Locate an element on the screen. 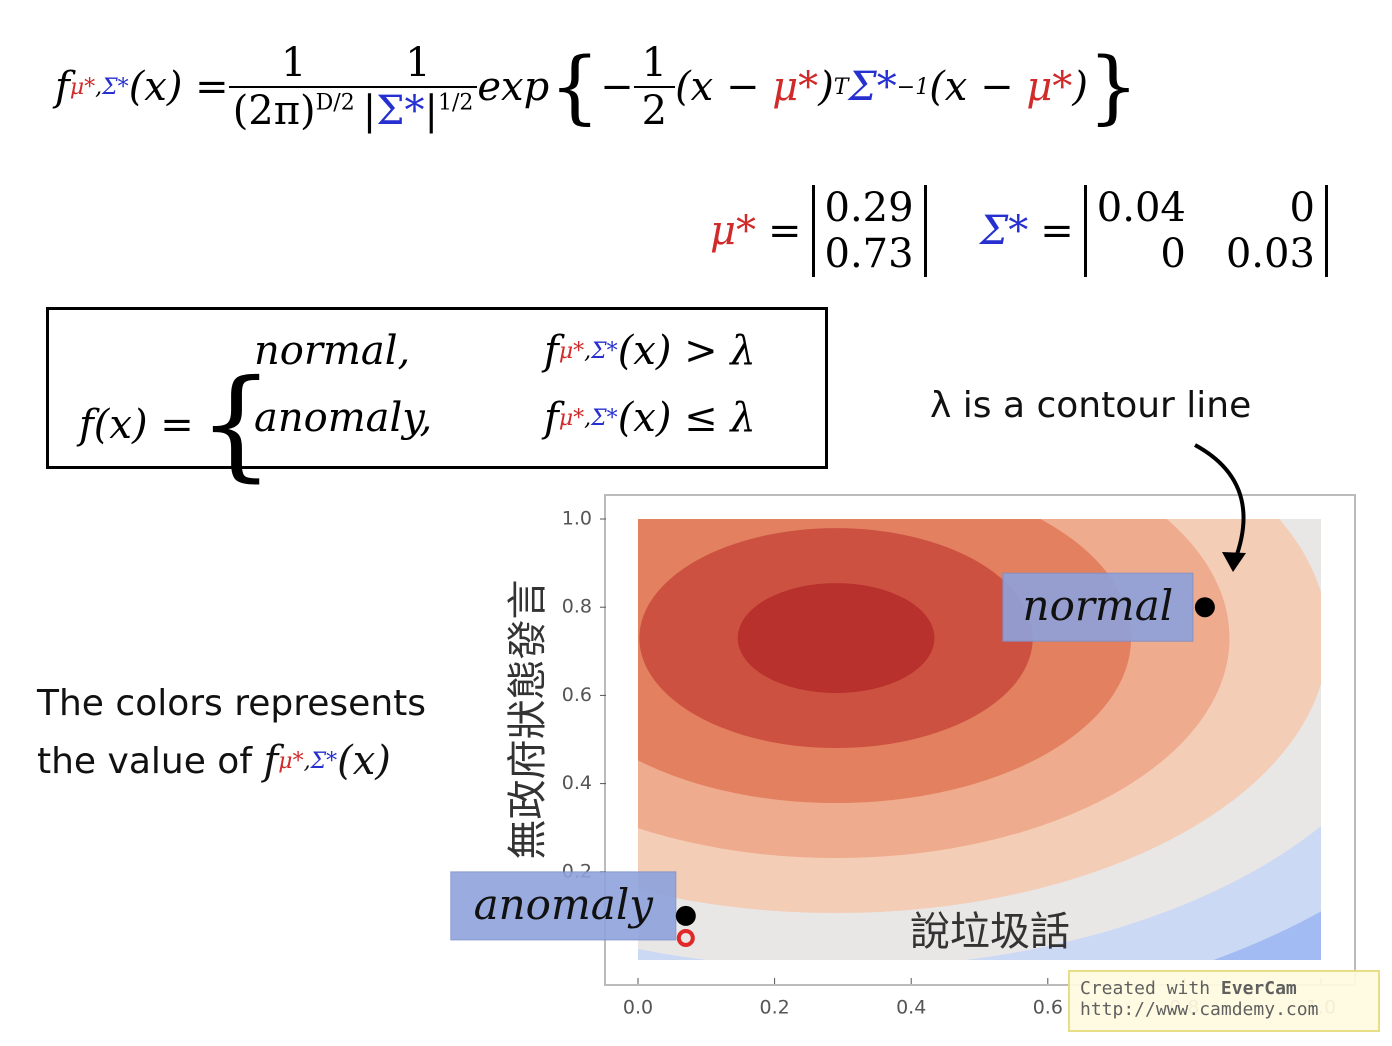  point-label: normal is located at coordinates (1098, 605).